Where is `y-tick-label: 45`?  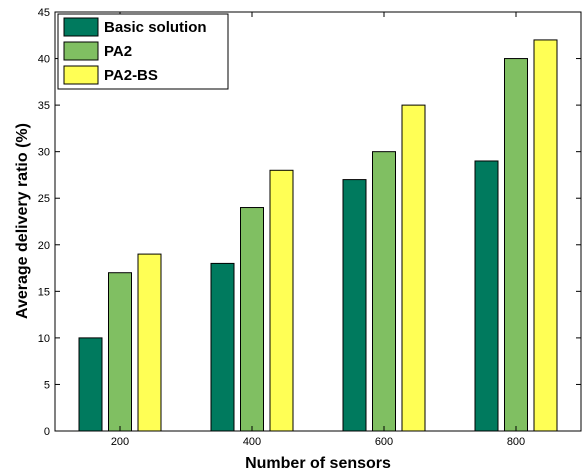
y-tick-label: 45 is located at coordinates (44, 13).